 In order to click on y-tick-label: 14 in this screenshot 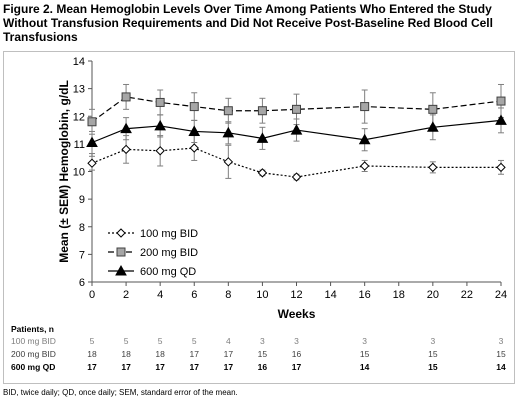, I will do `click(79, 62)`.